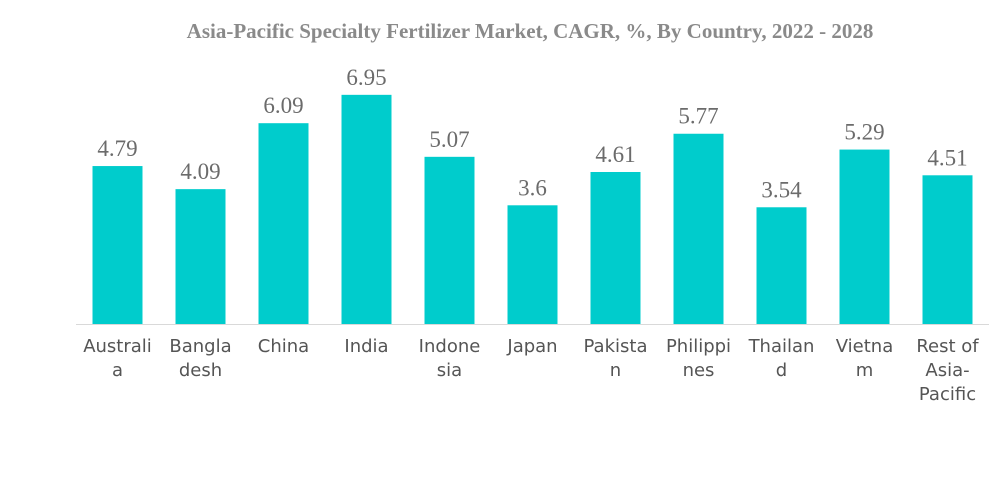 The height and width of the screenshot is (483, 1000). I want to click on category-label-line: China, so click(283, 346).